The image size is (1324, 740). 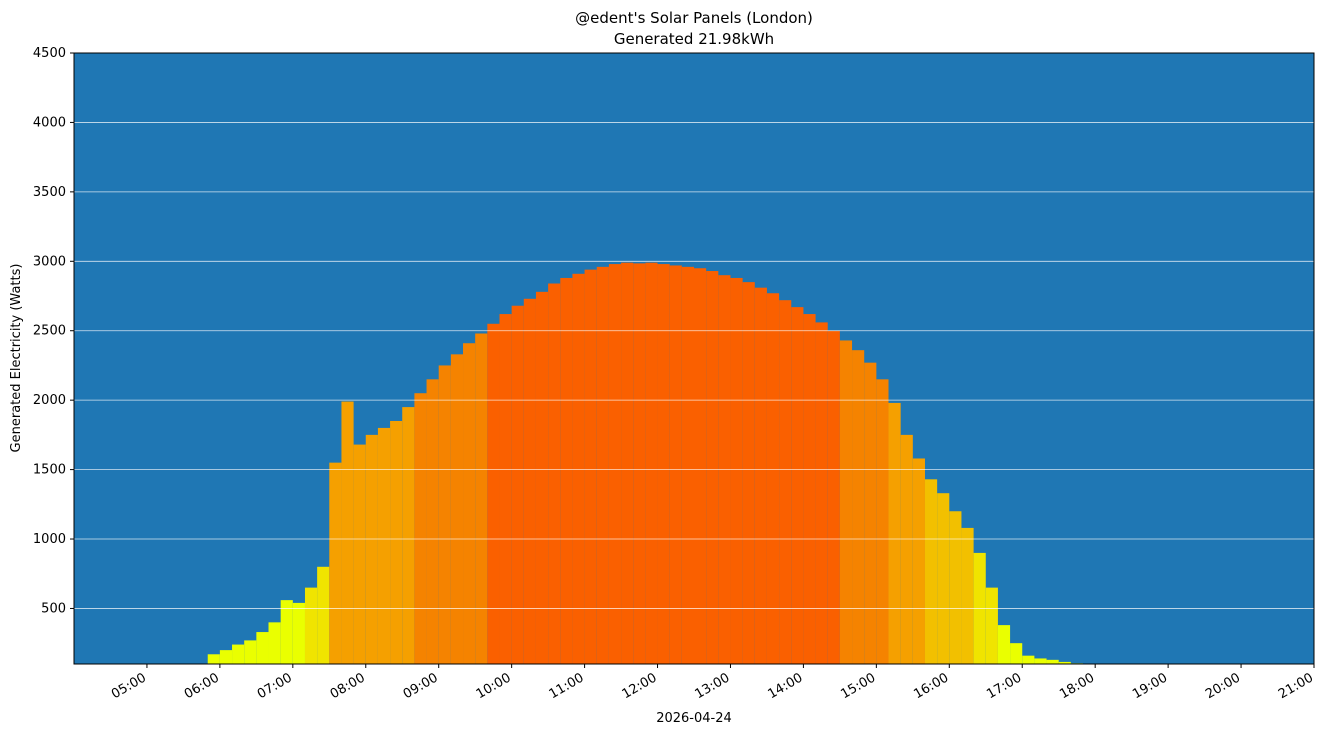 I want to click on x-tick-label: 12:00, so click(x=640, y=686).